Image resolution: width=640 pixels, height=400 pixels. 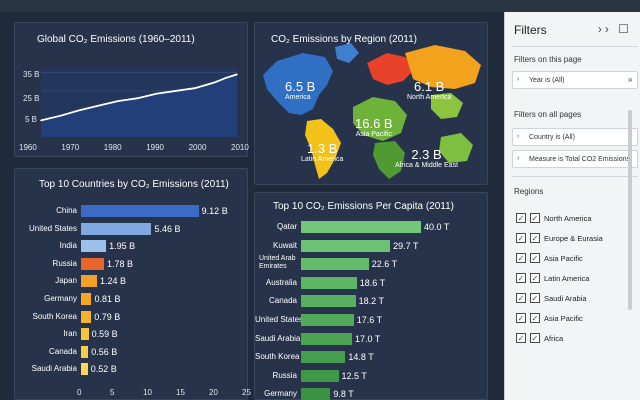 What do you see at coordinates (548, 114) in the screenshot?
I see `filters-on-all-pages-label: Filters on all pages` at bounding box center [548, 114].